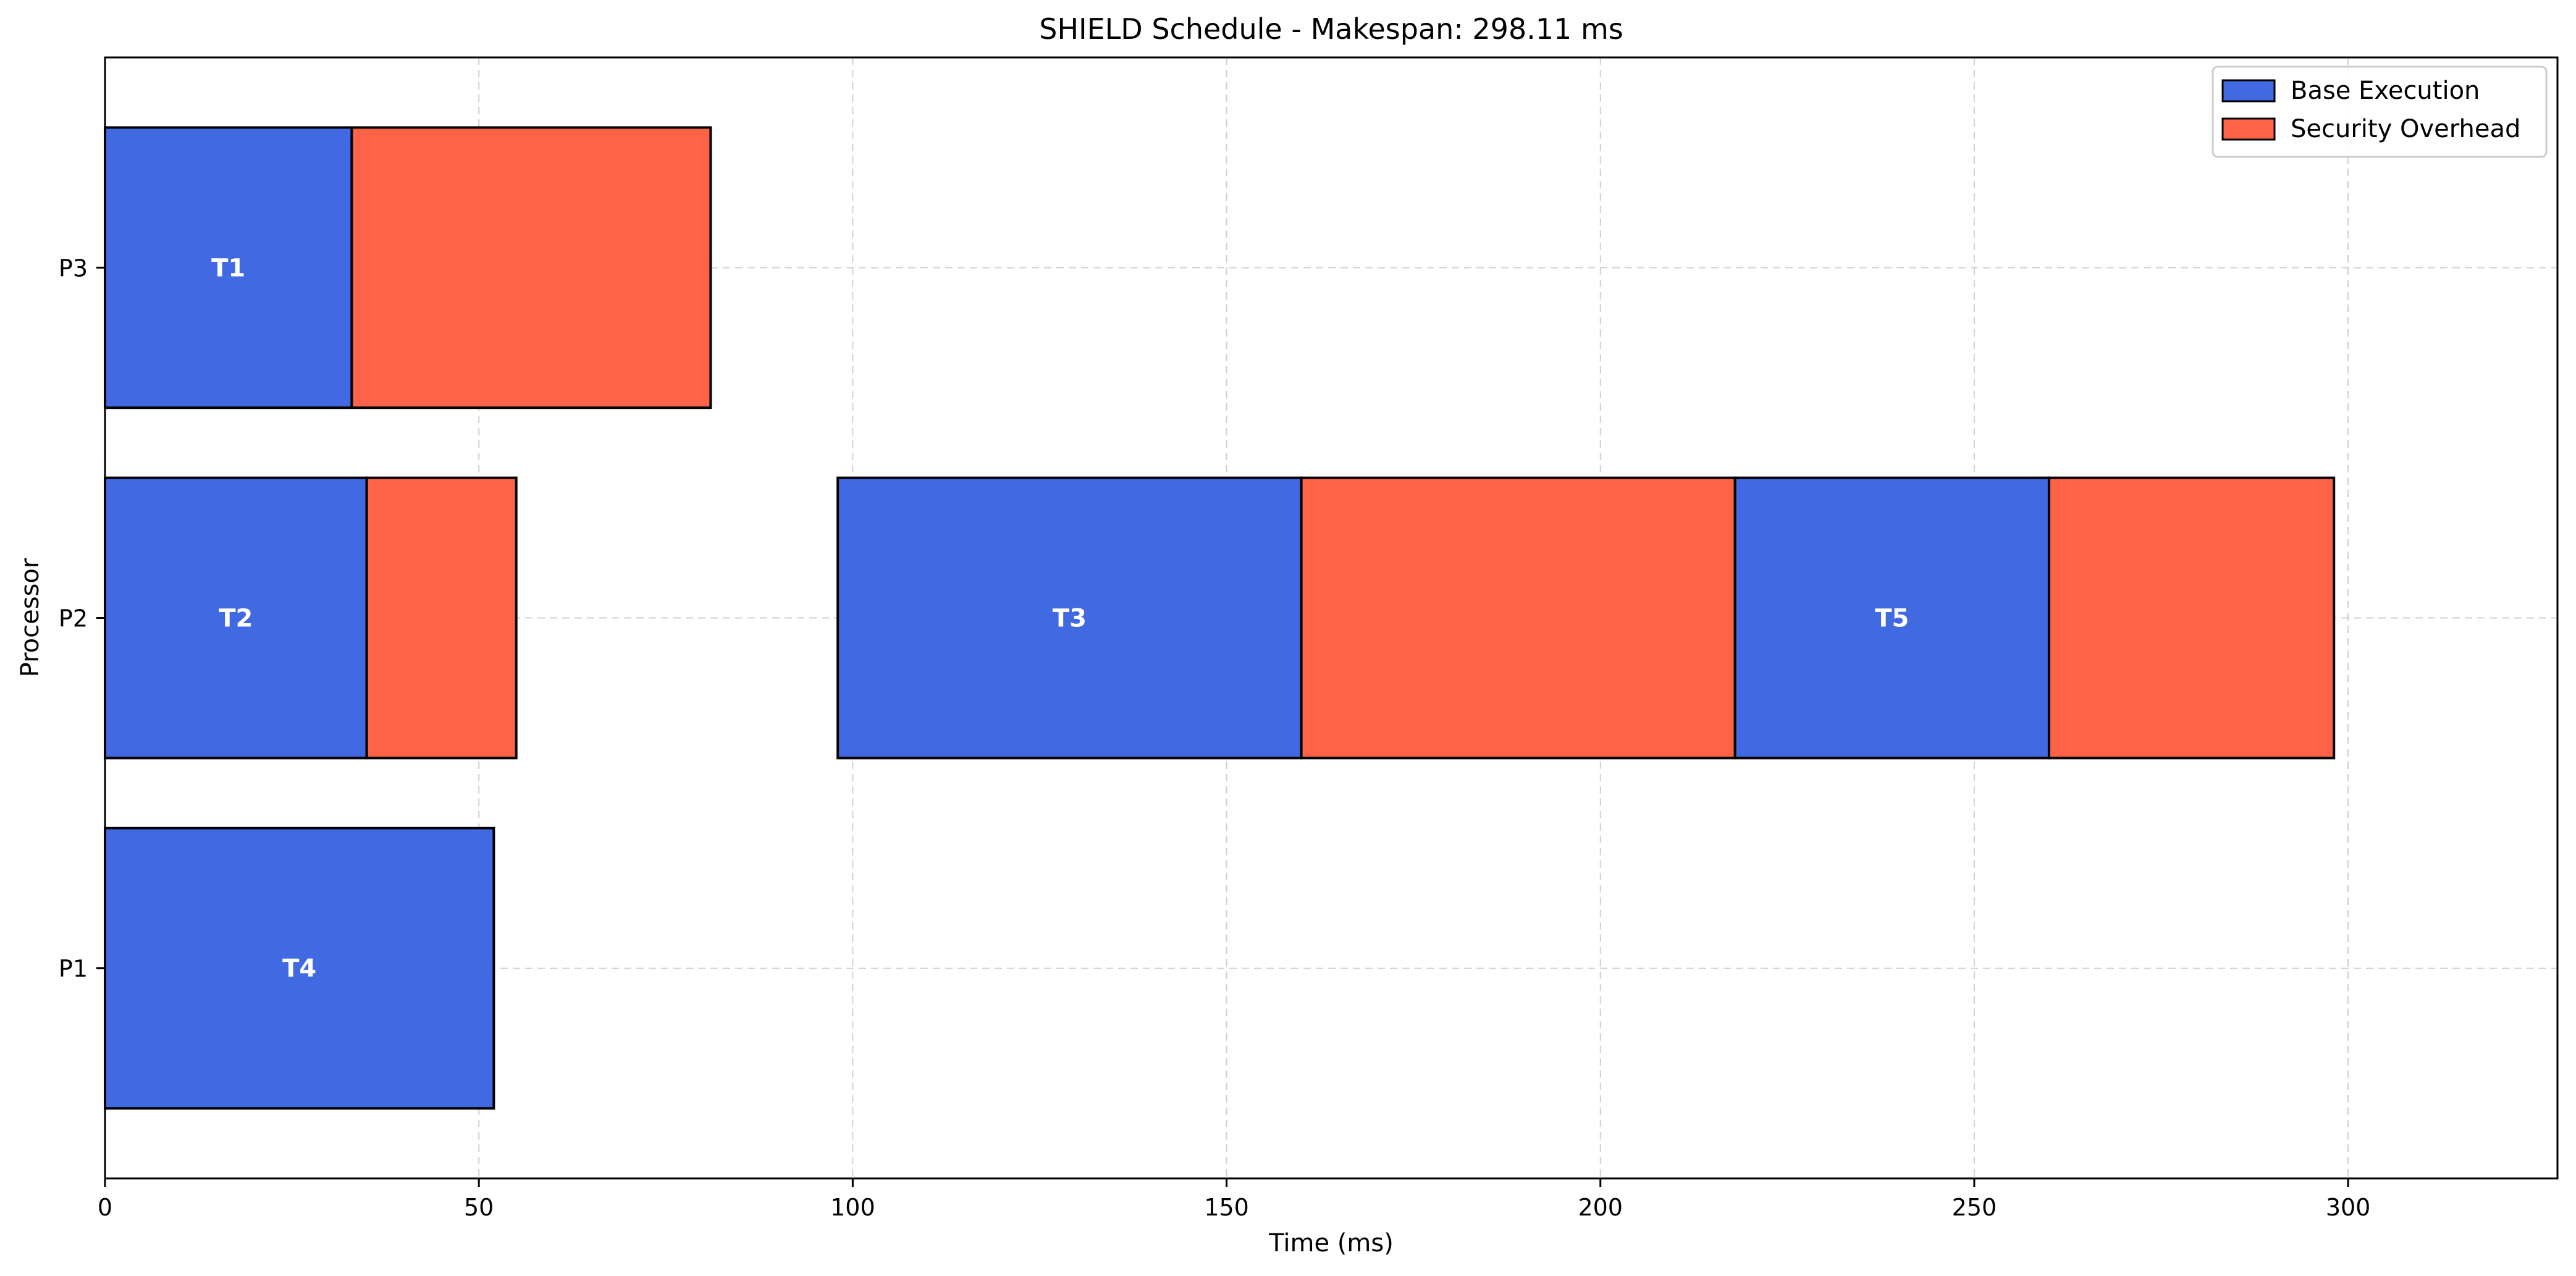  What do you see at coordinates (73, 969) in the screenshot?
I see `y-tick-label: P1` at bounding box center [73, 969].